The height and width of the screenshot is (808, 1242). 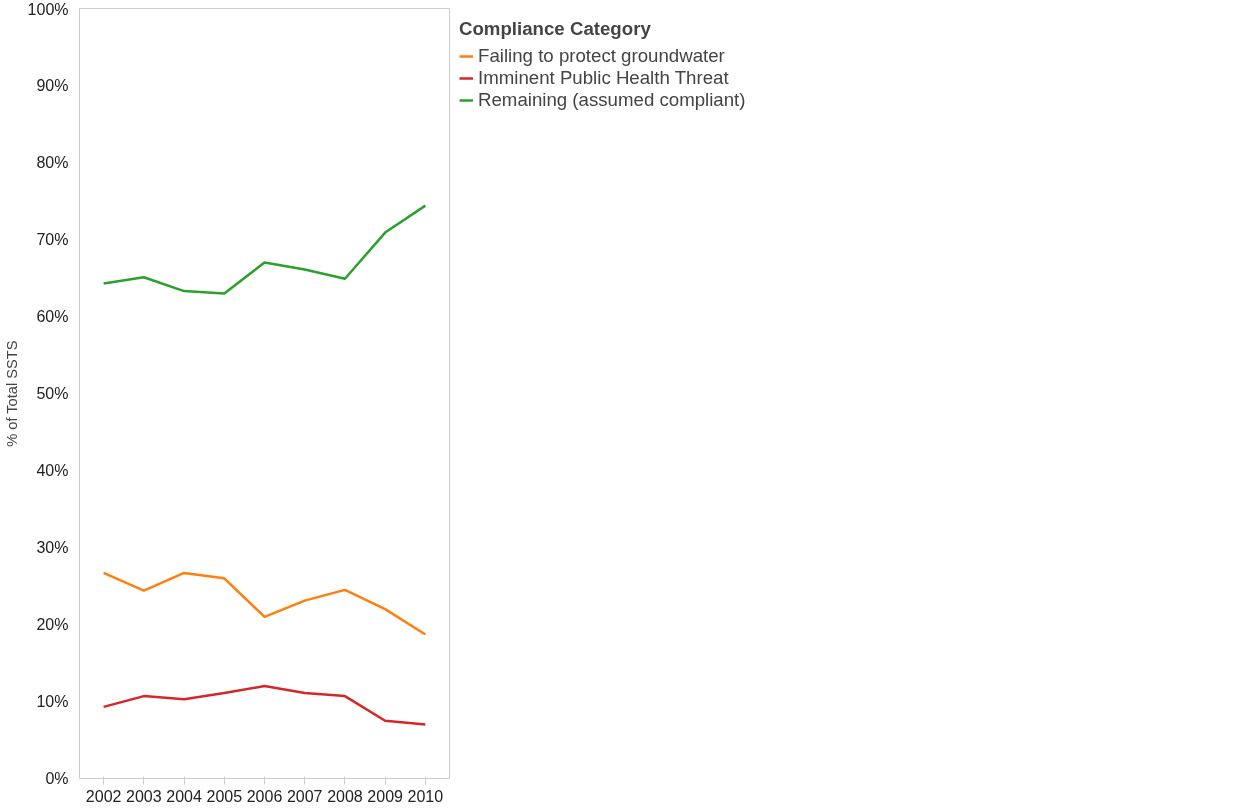 What do you see at coordinates (385, 796) in the screenshot?
I see `x-tick-label: 2009` at bounding box center [385, 796].